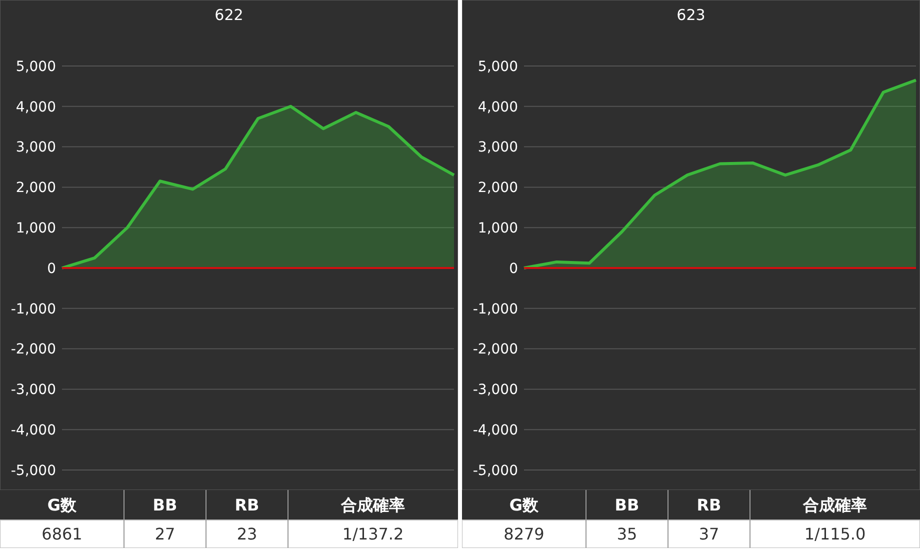  What do you see at coordinates (709, 534) in the screenshot?
I see `text: 37` at bounding box center [709, 534].